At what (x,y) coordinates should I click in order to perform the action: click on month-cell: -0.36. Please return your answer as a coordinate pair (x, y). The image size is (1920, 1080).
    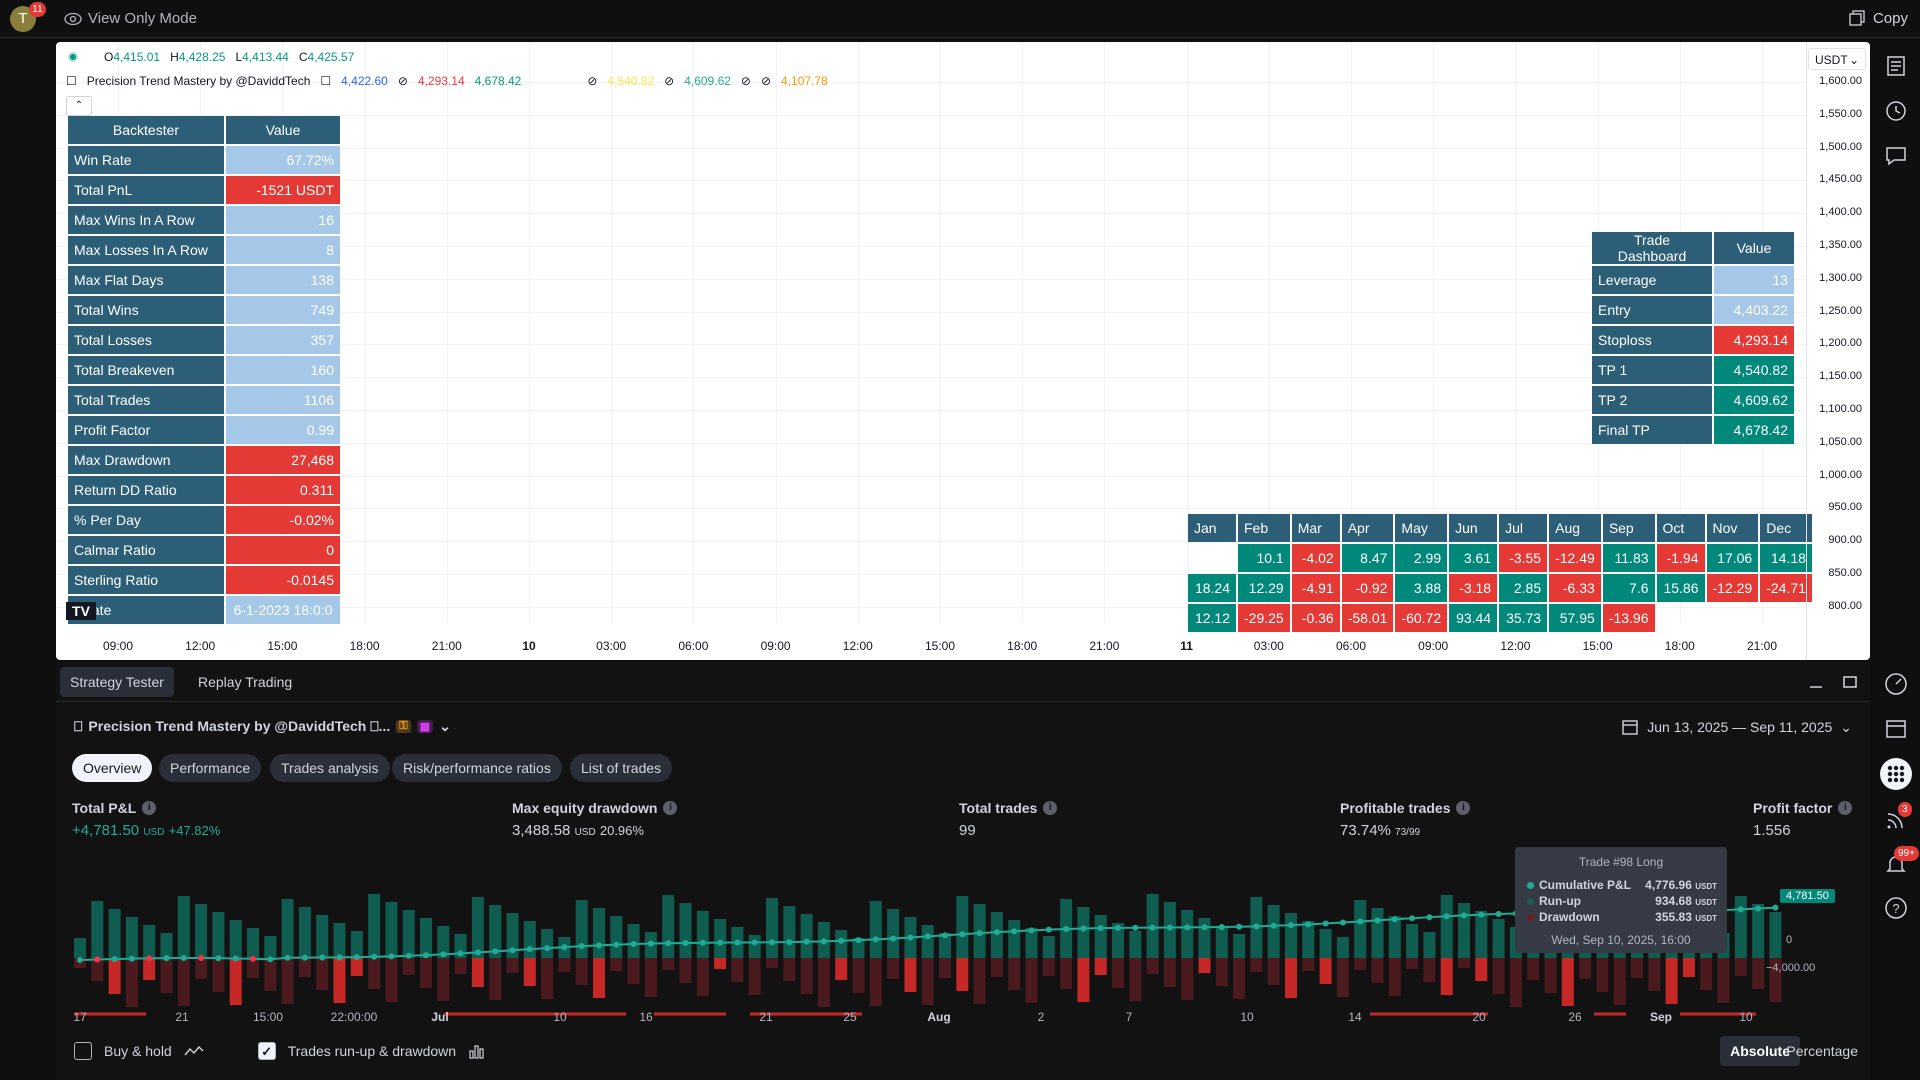
    Looking at the image, I should click on (1315, 618).